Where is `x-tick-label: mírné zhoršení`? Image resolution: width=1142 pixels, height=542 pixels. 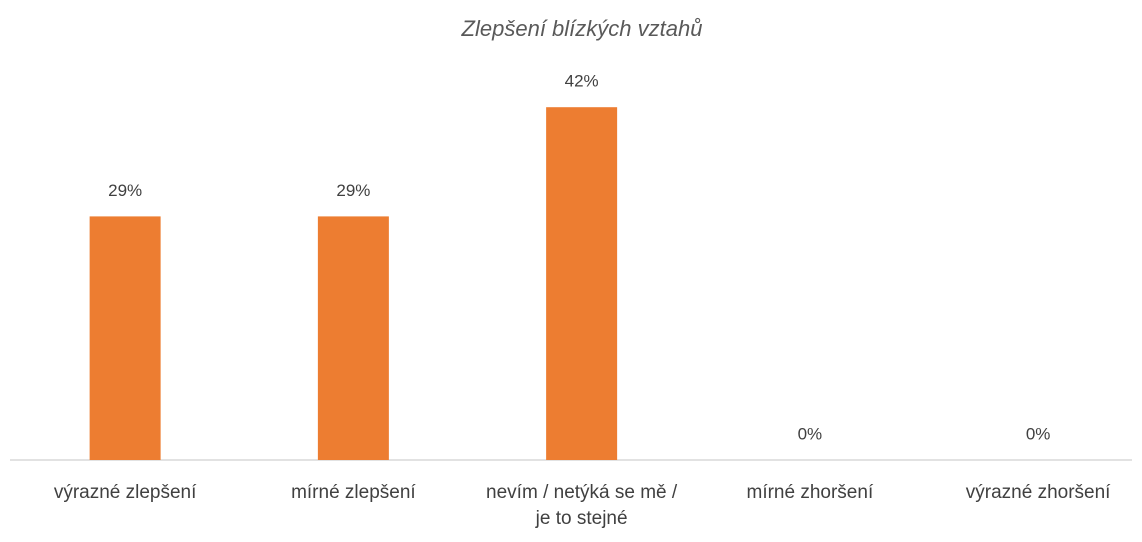 x-tick-label: mírné zhoršení is located at coordinates (810, 492).